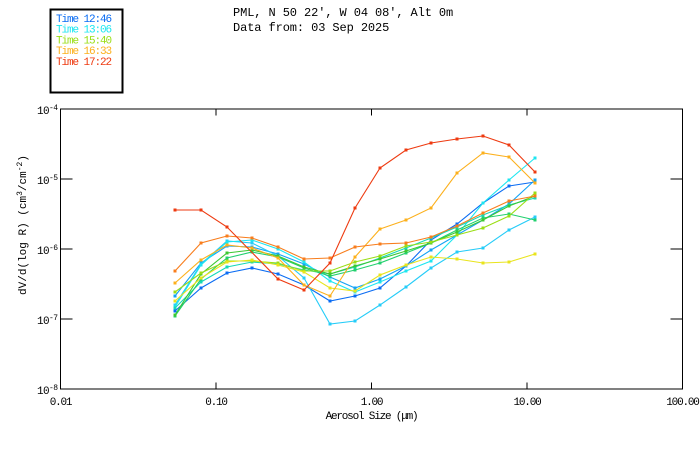 This screenshot has height=450, width=700. Describe the element at coordinates (47, 251) in the screenshot. I see `svg-text: 10⁻⁶` at that location.